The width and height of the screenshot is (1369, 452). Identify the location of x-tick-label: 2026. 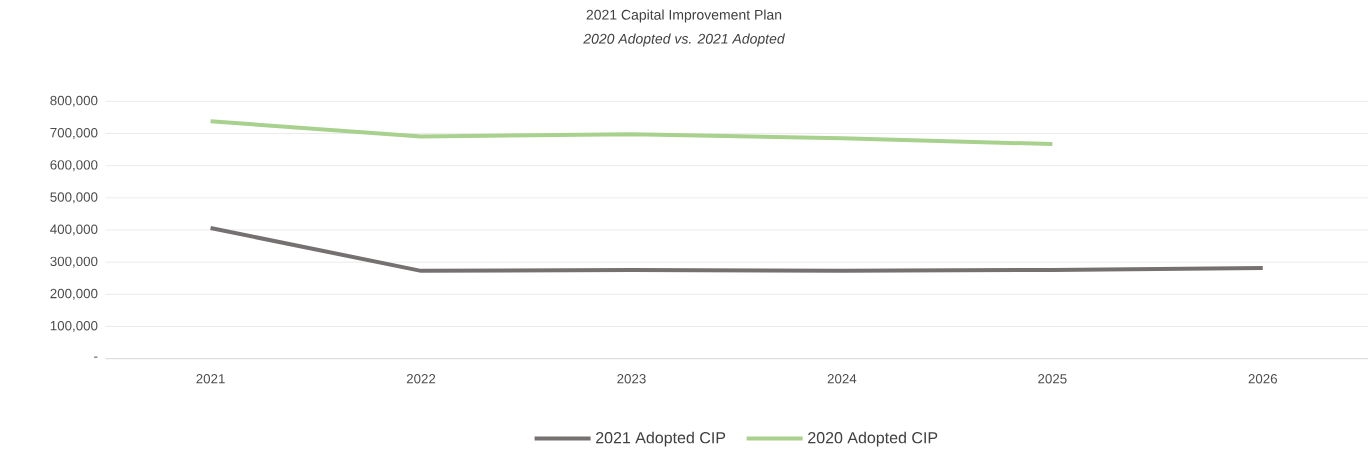
(1263, 379).